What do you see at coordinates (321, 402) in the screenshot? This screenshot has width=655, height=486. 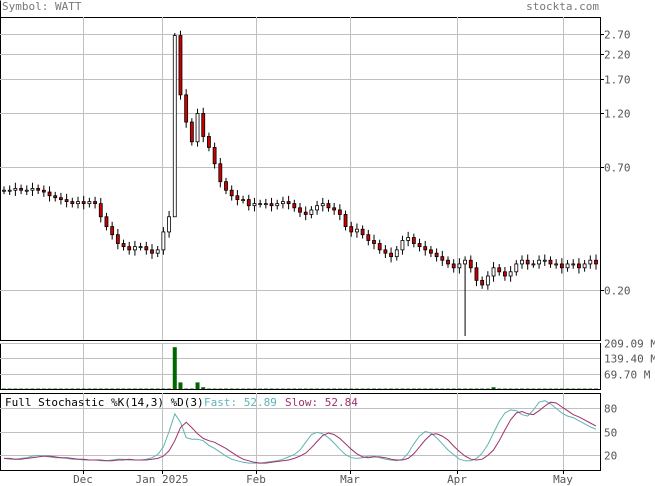 I see `slow-label: Slow: 52.84` at bounding box center [321, 402].